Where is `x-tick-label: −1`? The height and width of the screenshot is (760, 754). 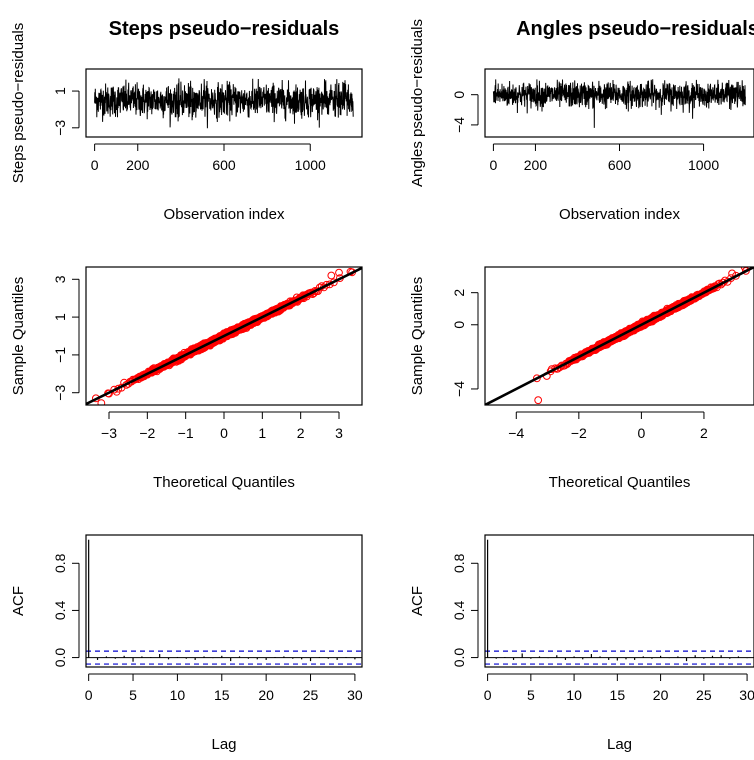 x-tick-label: −1 is located at coordinates (186, 433).